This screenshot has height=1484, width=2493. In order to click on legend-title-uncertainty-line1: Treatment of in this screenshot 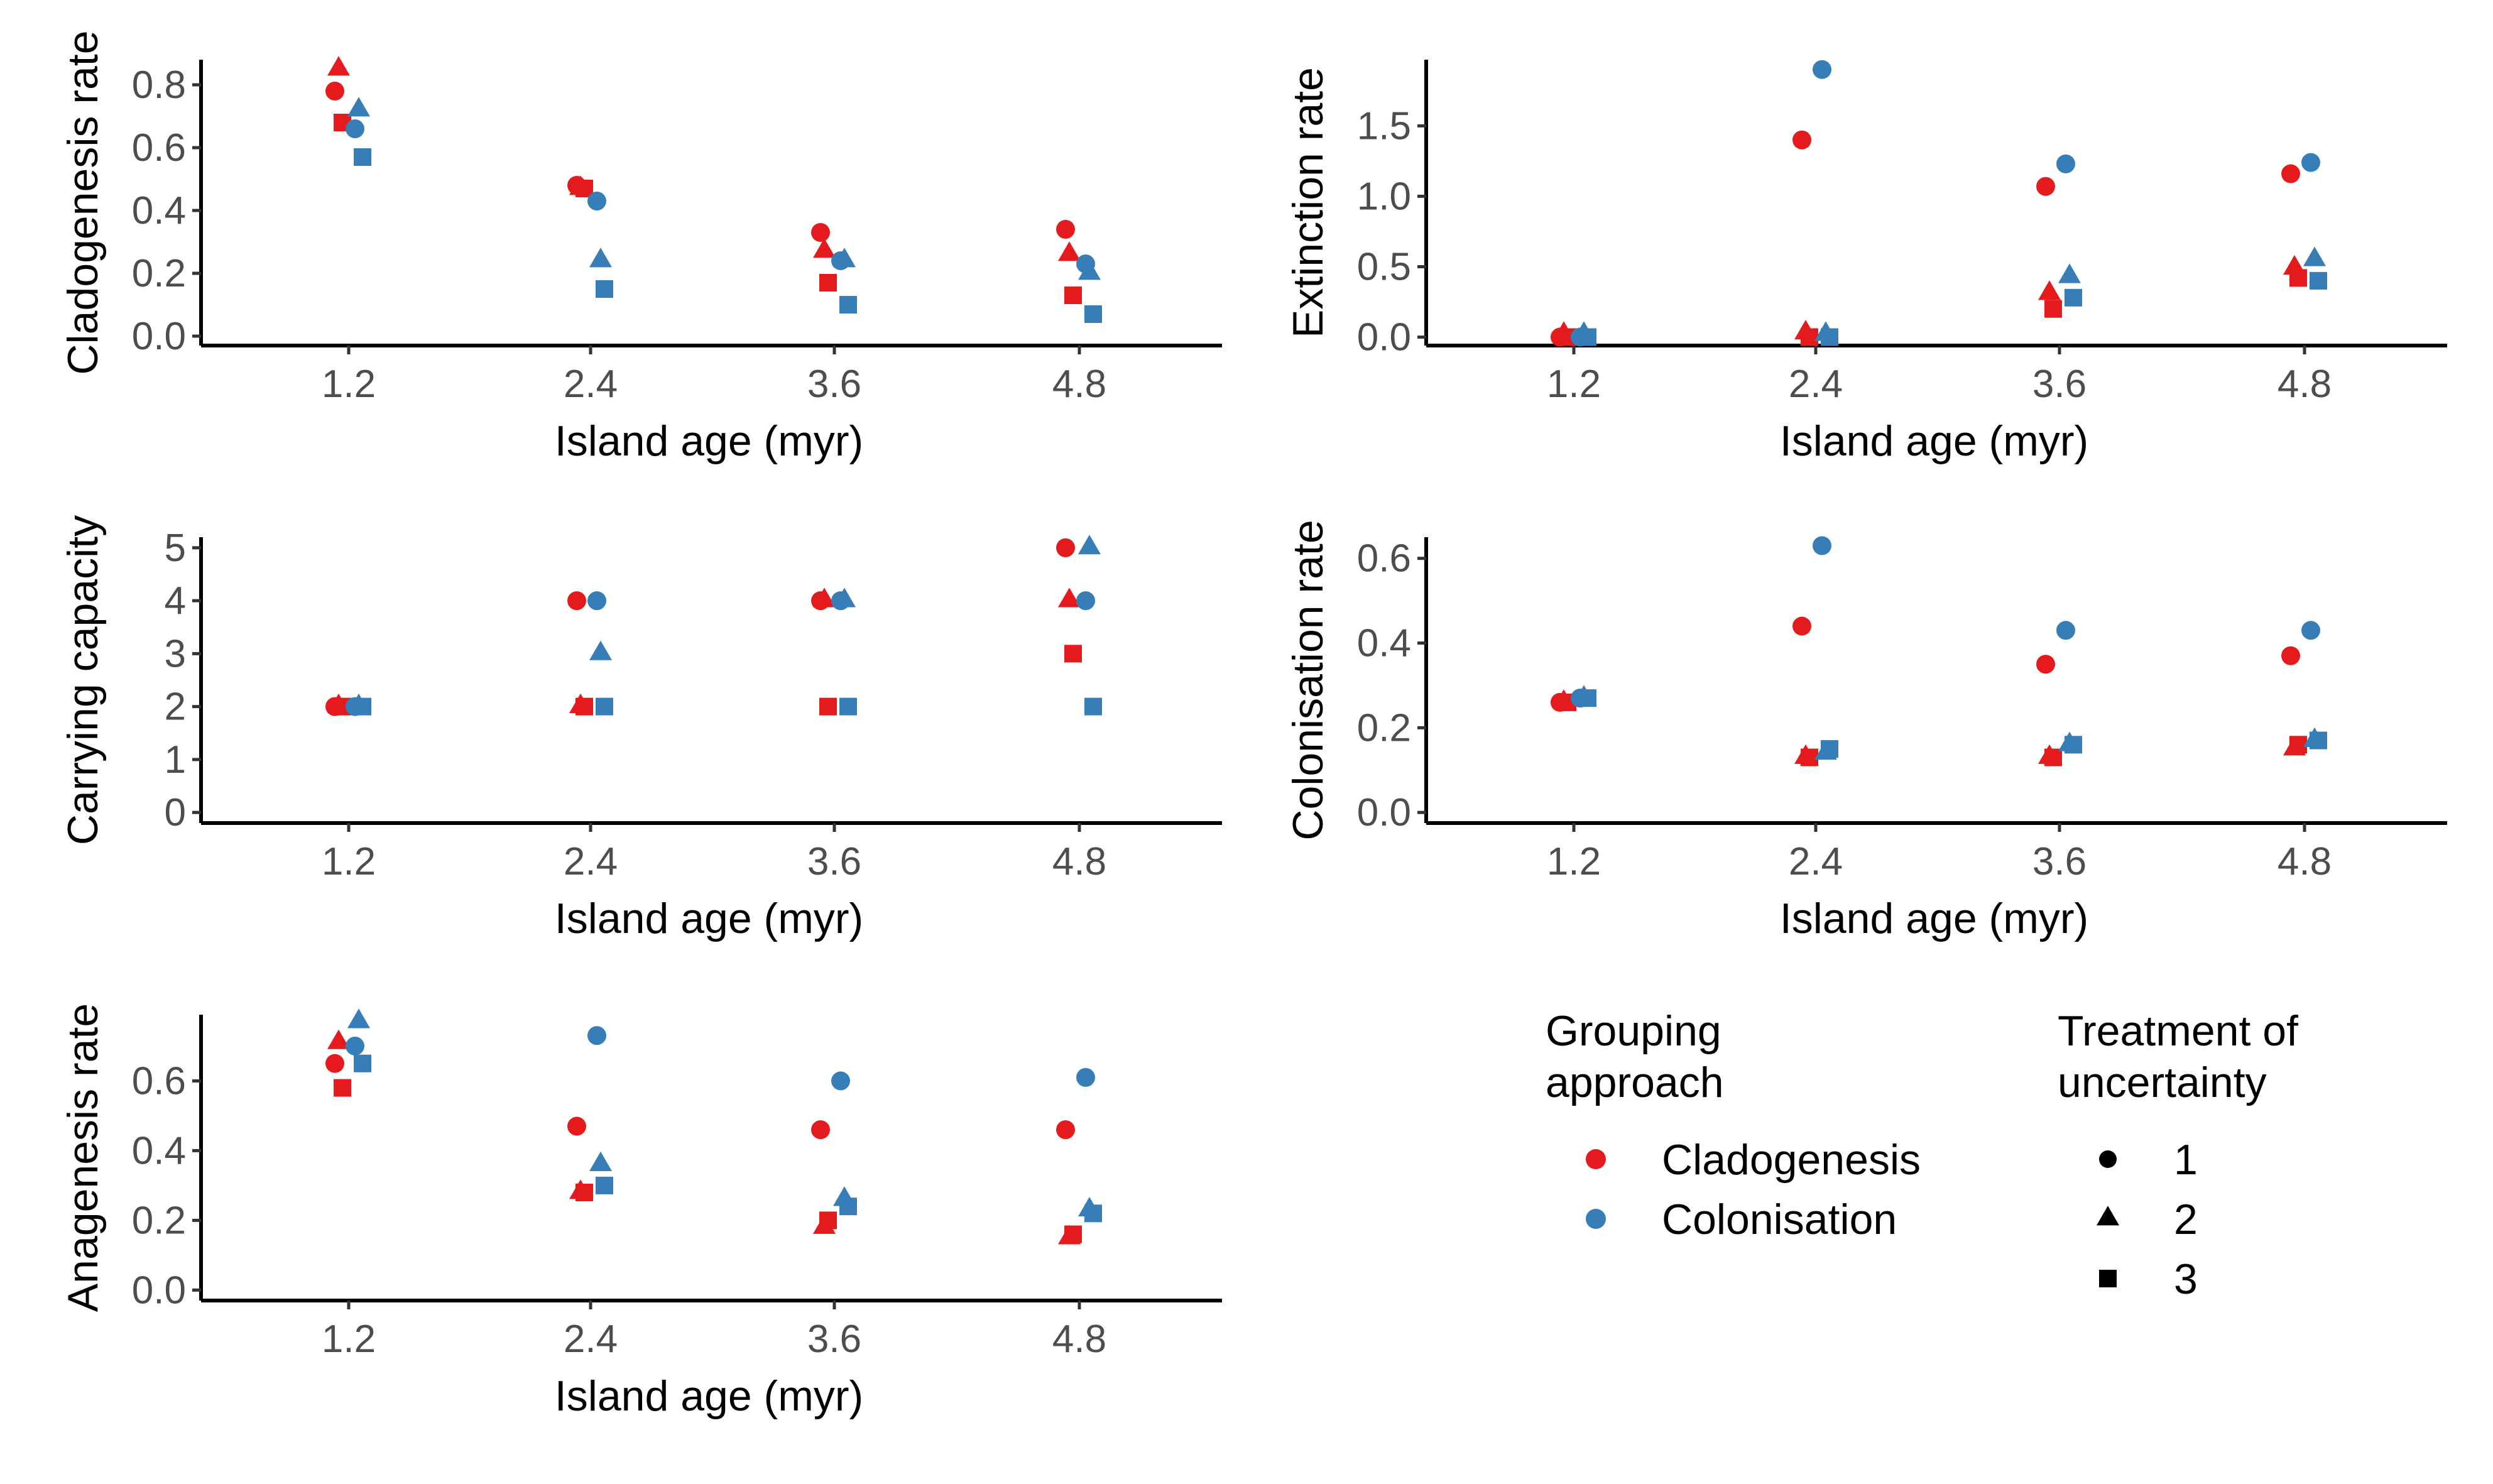, I will do `click(2178, 1031)`.